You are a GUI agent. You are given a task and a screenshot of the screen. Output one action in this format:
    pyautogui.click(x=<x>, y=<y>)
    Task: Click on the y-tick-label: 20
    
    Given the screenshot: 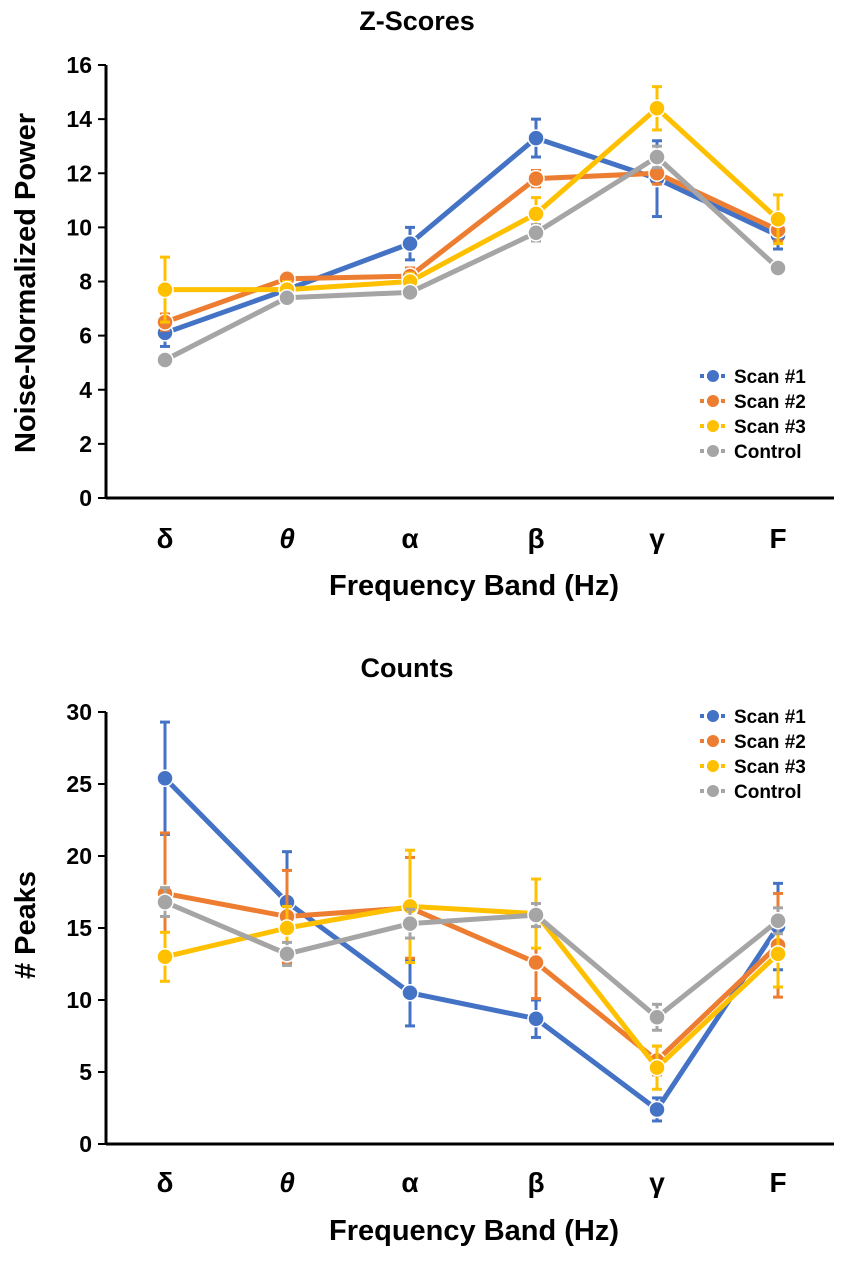 What is the action you would take?
    pyautogui.click(x=79, y=856)
    